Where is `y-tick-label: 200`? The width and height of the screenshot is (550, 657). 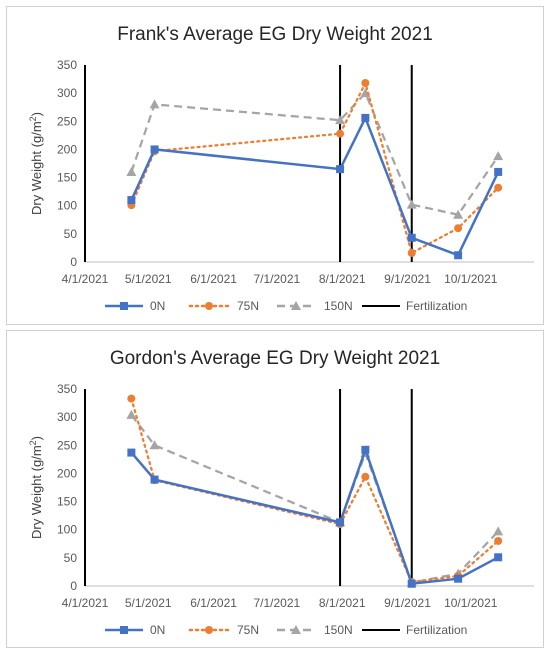 y-tick-label: 200 is located at coordinates (67, 473).